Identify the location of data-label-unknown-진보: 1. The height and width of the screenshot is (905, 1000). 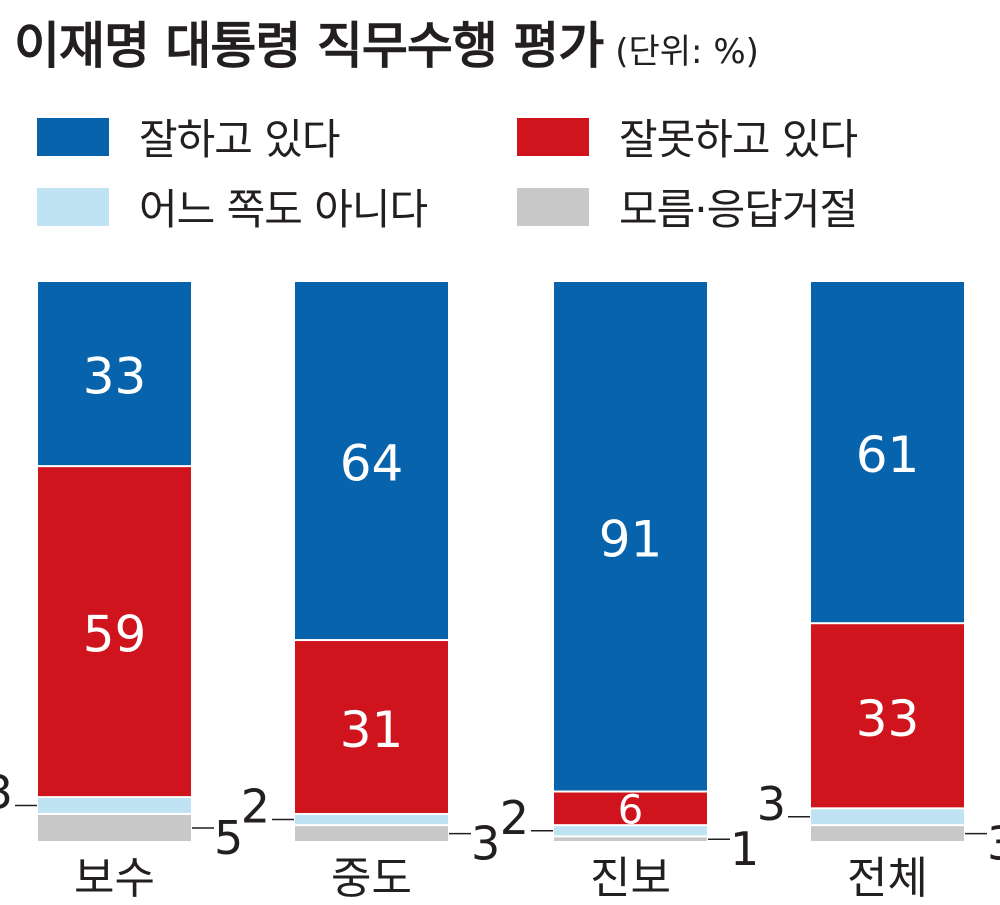
(744, 849).